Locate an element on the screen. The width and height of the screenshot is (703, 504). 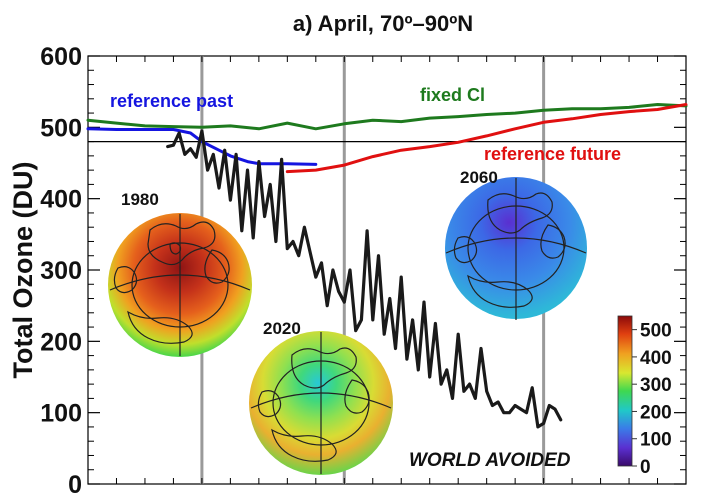
y-tick-label: 100 is located at coordinates (61, 414).